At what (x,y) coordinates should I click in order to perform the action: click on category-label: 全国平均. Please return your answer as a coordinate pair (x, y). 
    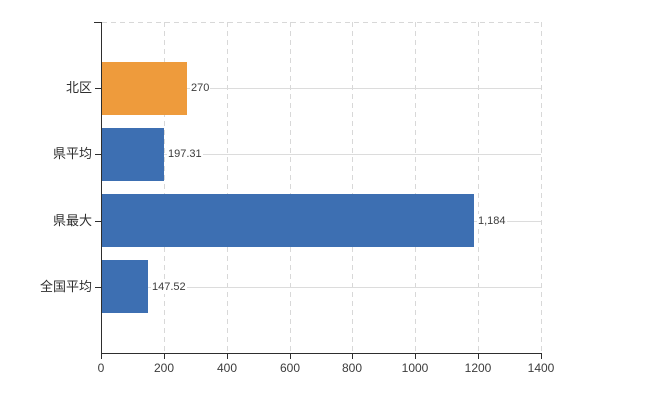
    Looking at the image, I should click on (65, 286).